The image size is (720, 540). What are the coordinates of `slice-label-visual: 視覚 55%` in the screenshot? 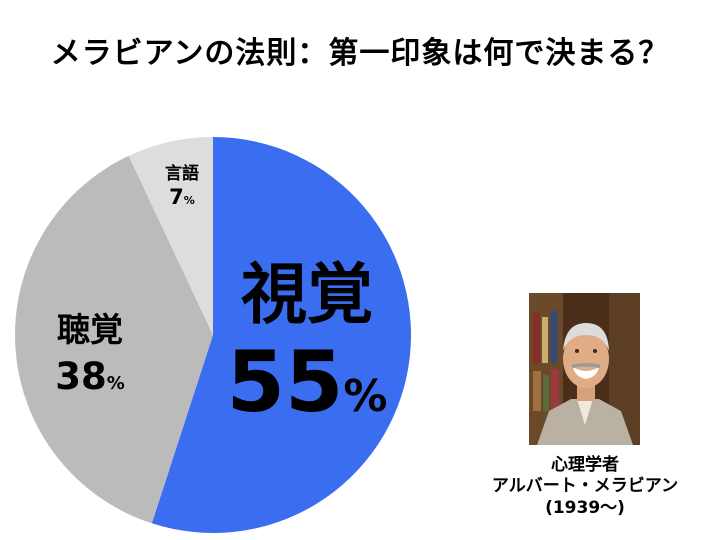 It's located at (307, 343).